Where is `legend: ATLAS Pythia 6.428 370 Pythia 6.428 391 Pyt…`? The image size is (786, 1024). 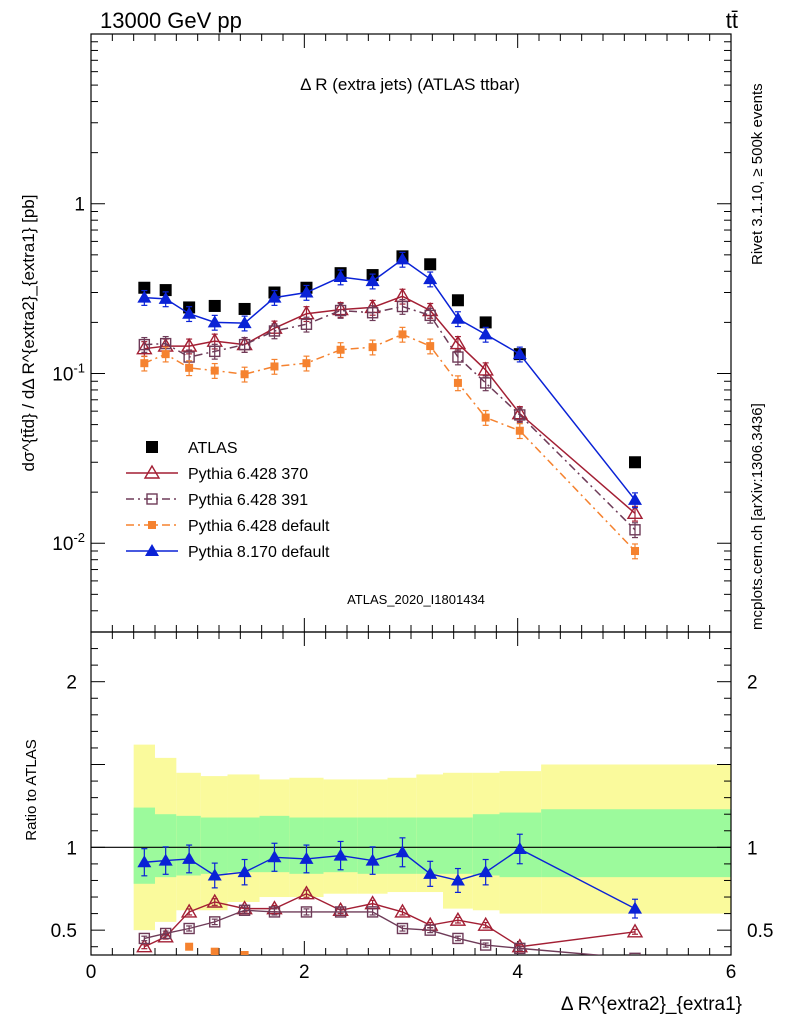 legend: ATLAS Pythia 6.428 370 Pythia 6.428 391 Pyt… is located at coordinates (228, 500).